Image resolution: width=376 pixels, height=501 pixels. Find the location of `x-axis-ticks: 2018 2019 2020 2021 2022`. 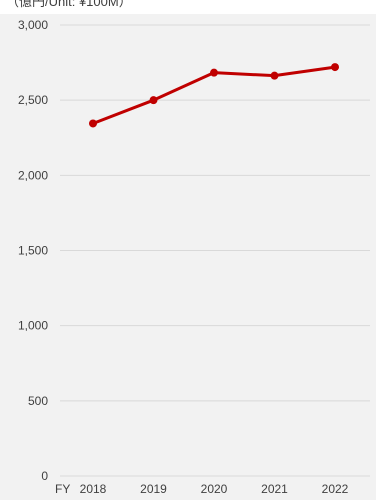

x-axis-ticks: 2018 2019 2020 2021 2022 is located at coordinates (214, 489).